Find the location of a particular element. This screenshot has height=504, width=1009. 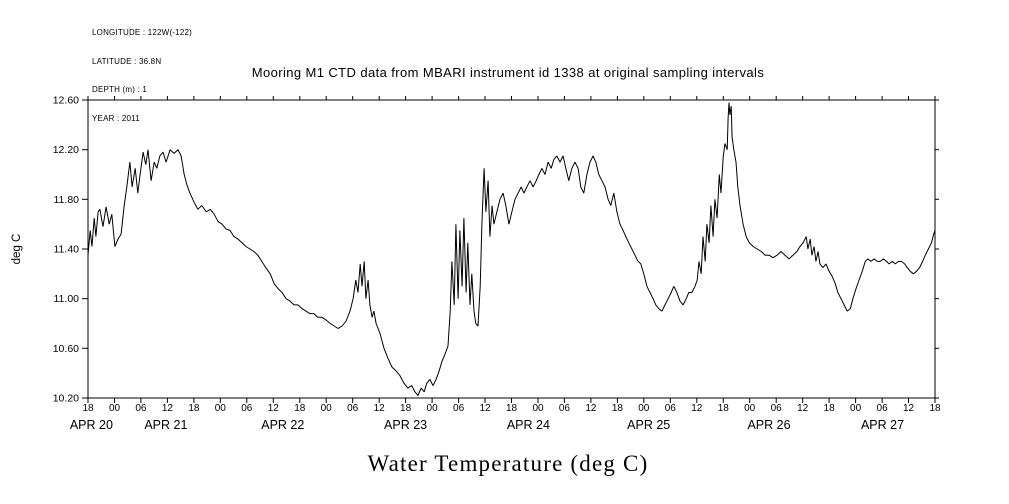

svg-text: APR 23 is located at coordinates (405, 425).